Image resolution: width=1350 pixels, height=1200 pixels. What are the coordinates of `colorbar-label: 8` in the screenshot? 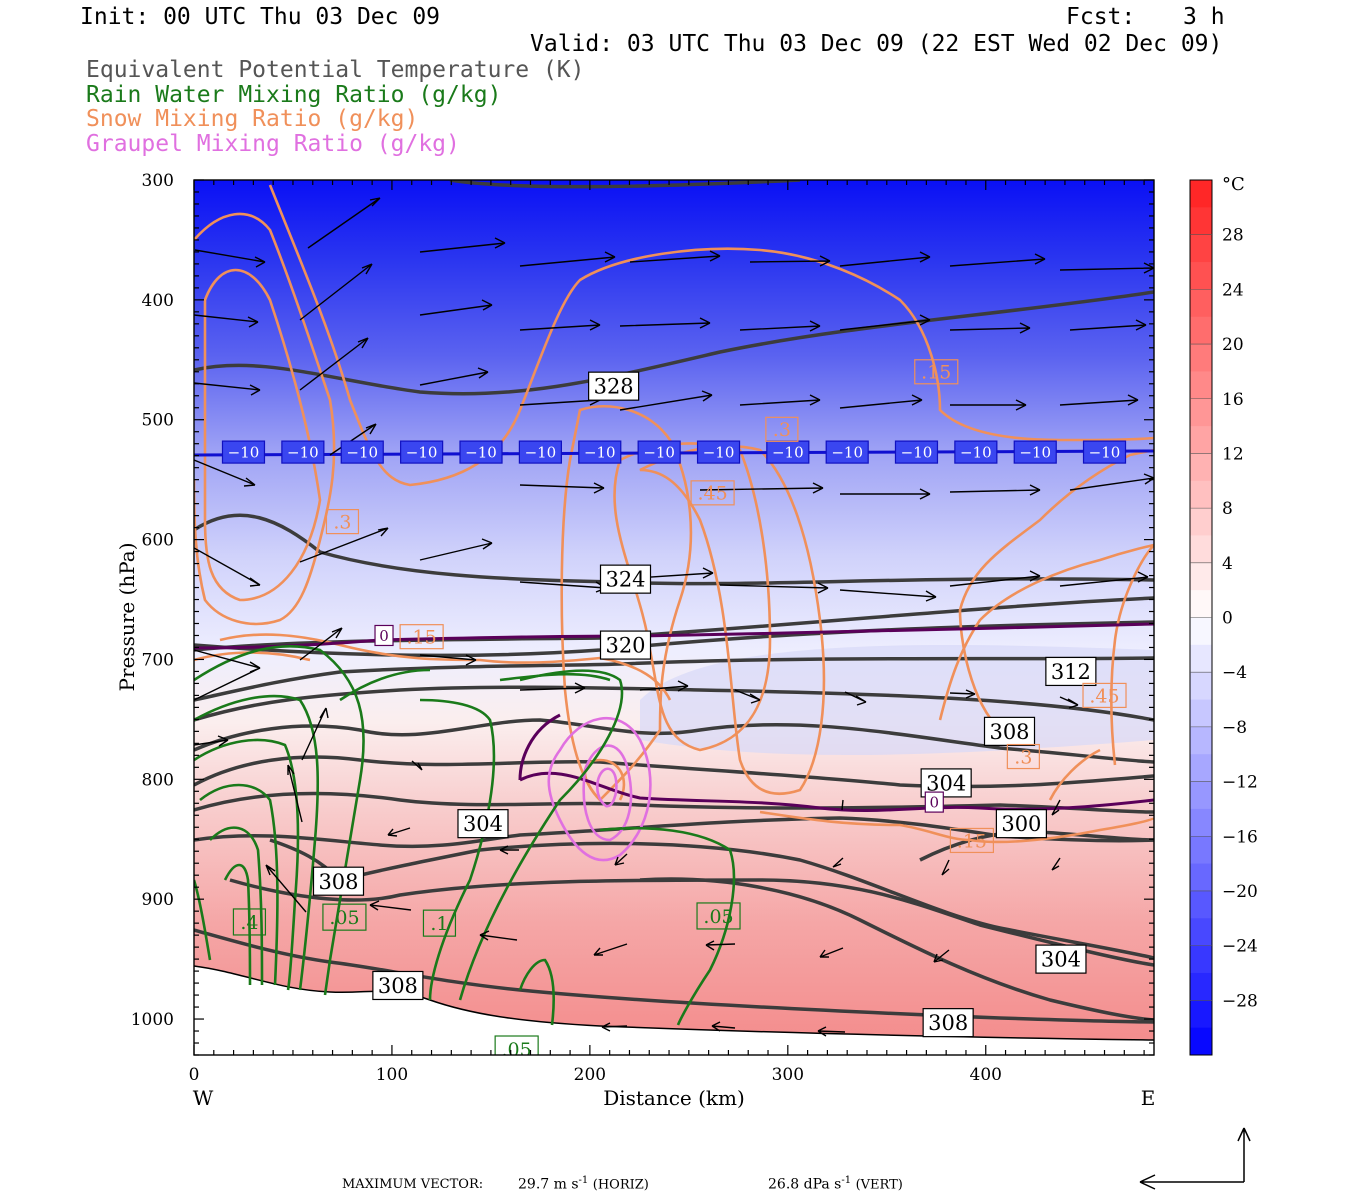 It's located at (1227, 509).